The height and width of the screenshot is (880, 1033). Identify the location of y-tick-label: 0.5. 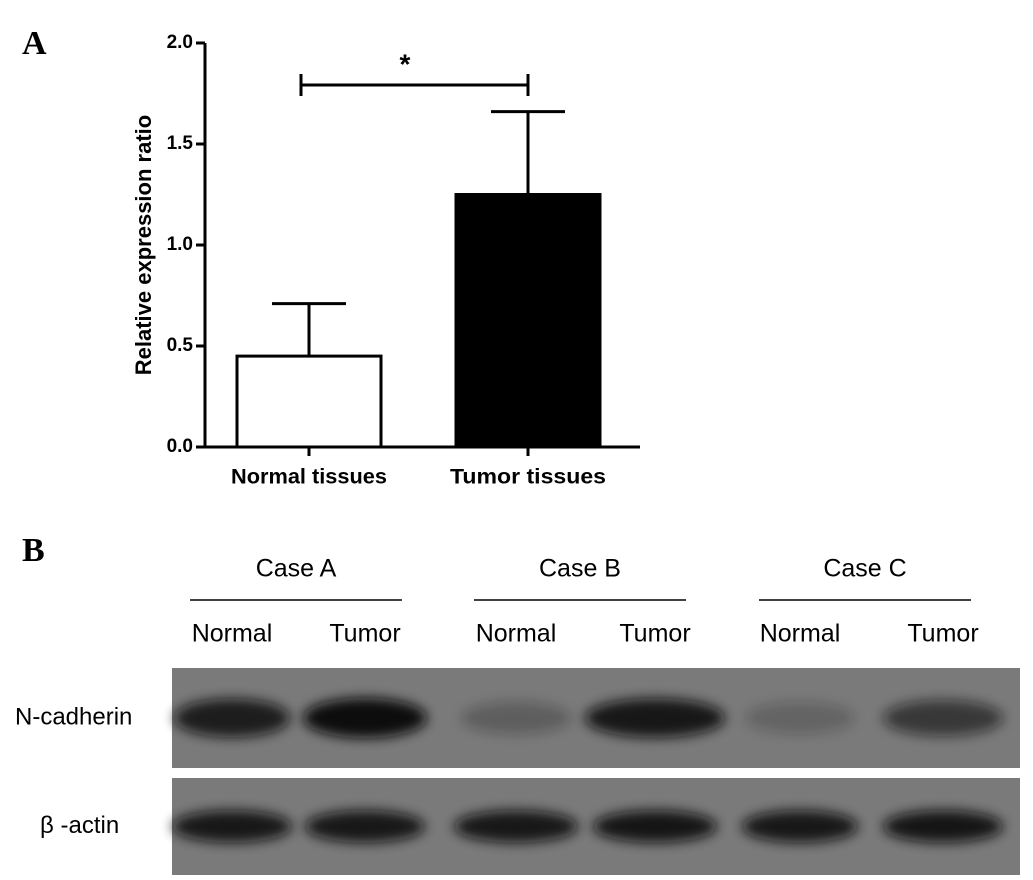
(180, 345).